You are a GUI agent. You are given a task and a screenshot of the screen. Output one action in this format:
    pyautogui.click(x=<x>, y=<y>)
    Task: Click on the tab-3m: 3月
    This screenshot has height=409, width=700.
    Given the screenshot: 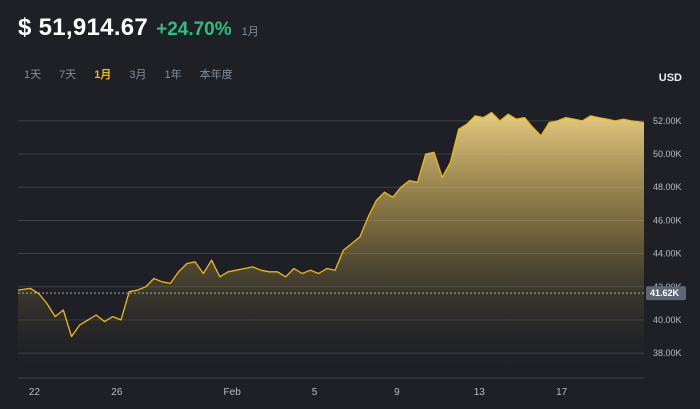 What is the action you would take?
    pyautogui.click(x=138, y=75)
    